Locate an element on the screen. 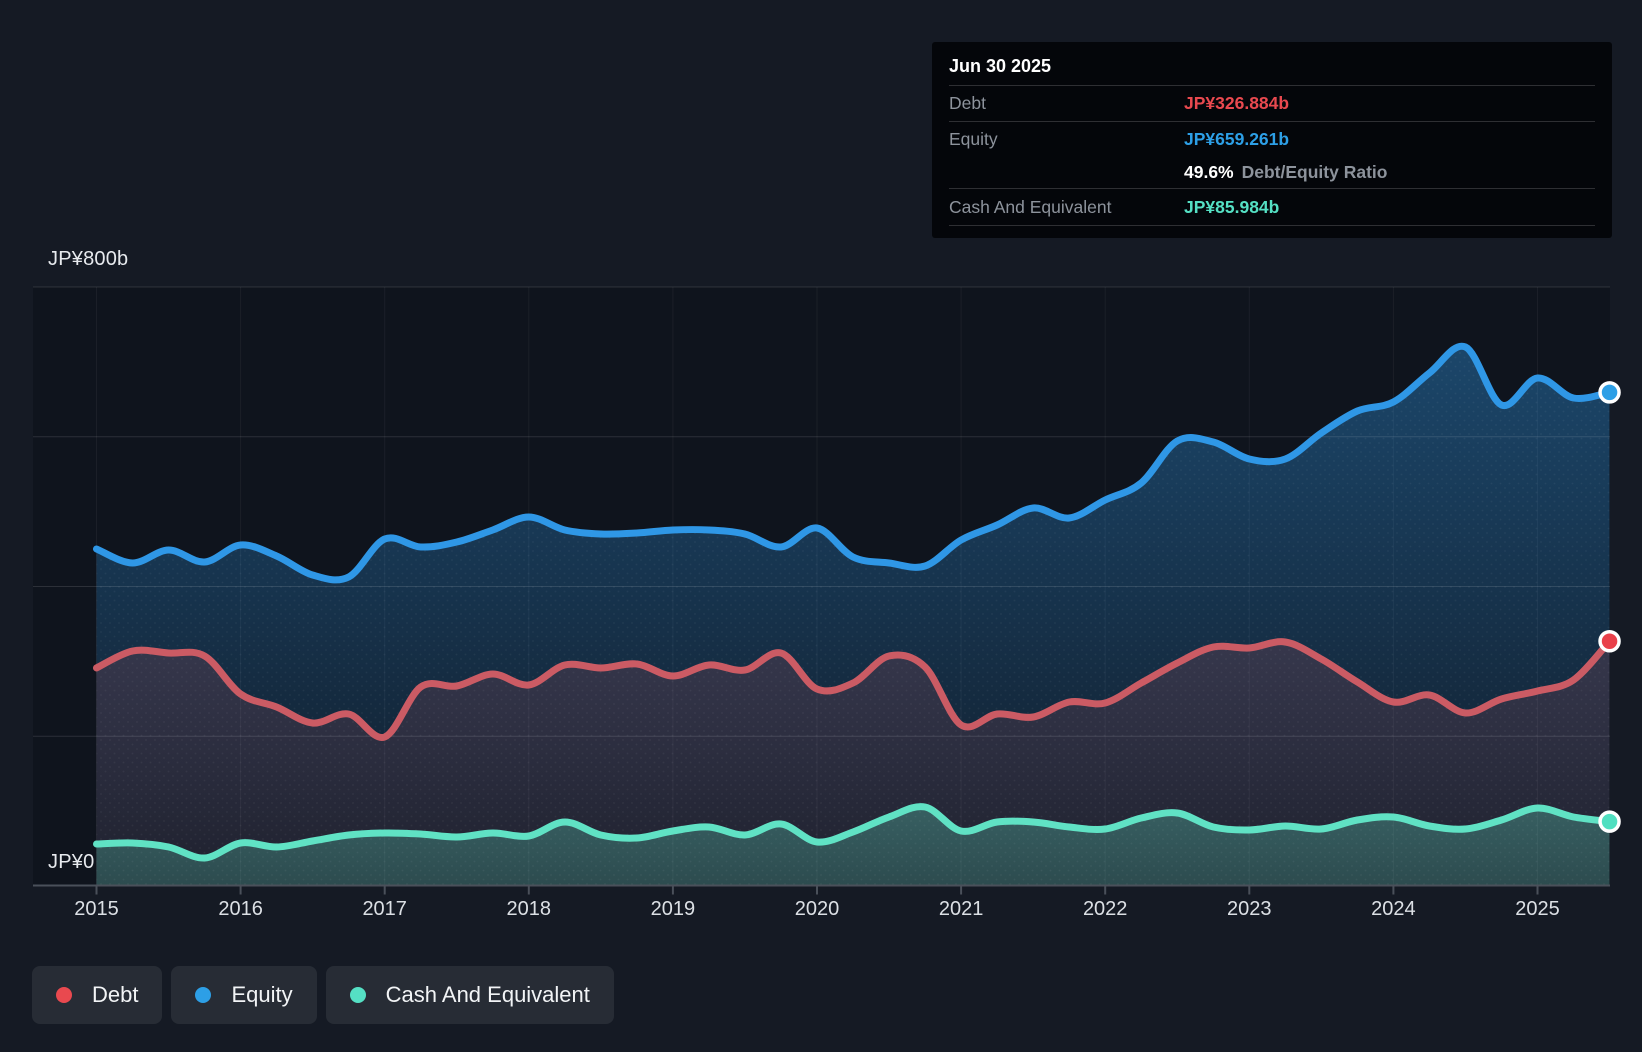 The height and width of the screenshot is (1052, 1642). x-axis-label-2022: 2022 is located at coordinates (1105, 909).